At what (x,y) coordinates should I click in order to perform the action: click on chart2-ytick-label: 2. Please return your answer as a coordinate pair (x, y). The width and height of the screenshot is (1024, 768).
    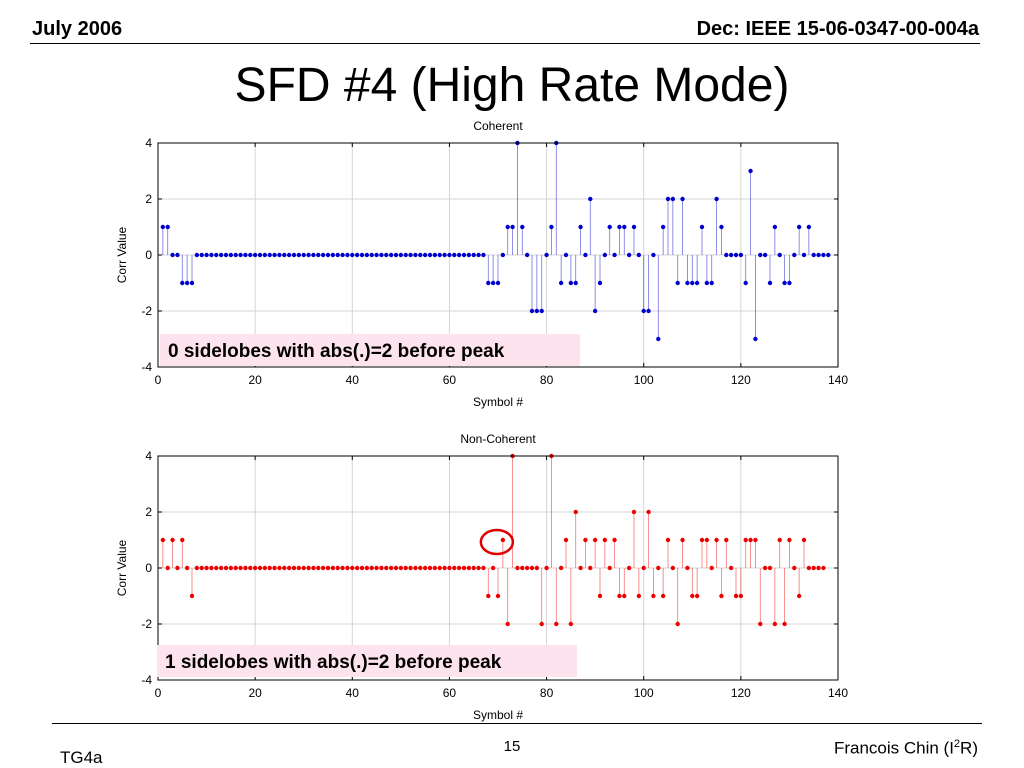
    Looking at the image, I should click on (148, 512).